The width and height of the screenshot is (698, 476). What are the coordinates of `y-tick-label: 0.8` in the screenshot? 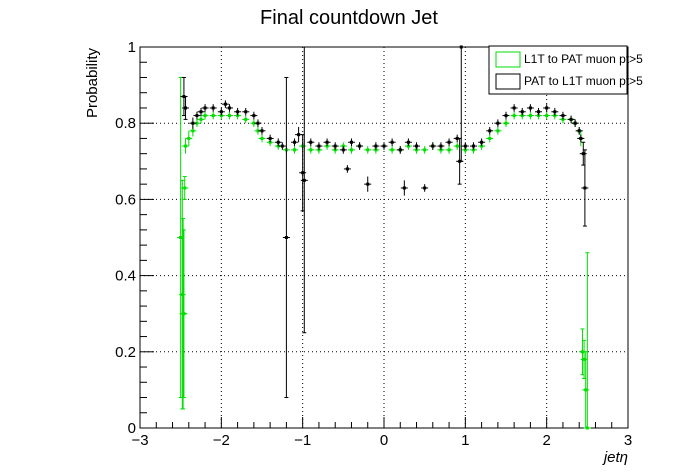 It's located at (125, 123).